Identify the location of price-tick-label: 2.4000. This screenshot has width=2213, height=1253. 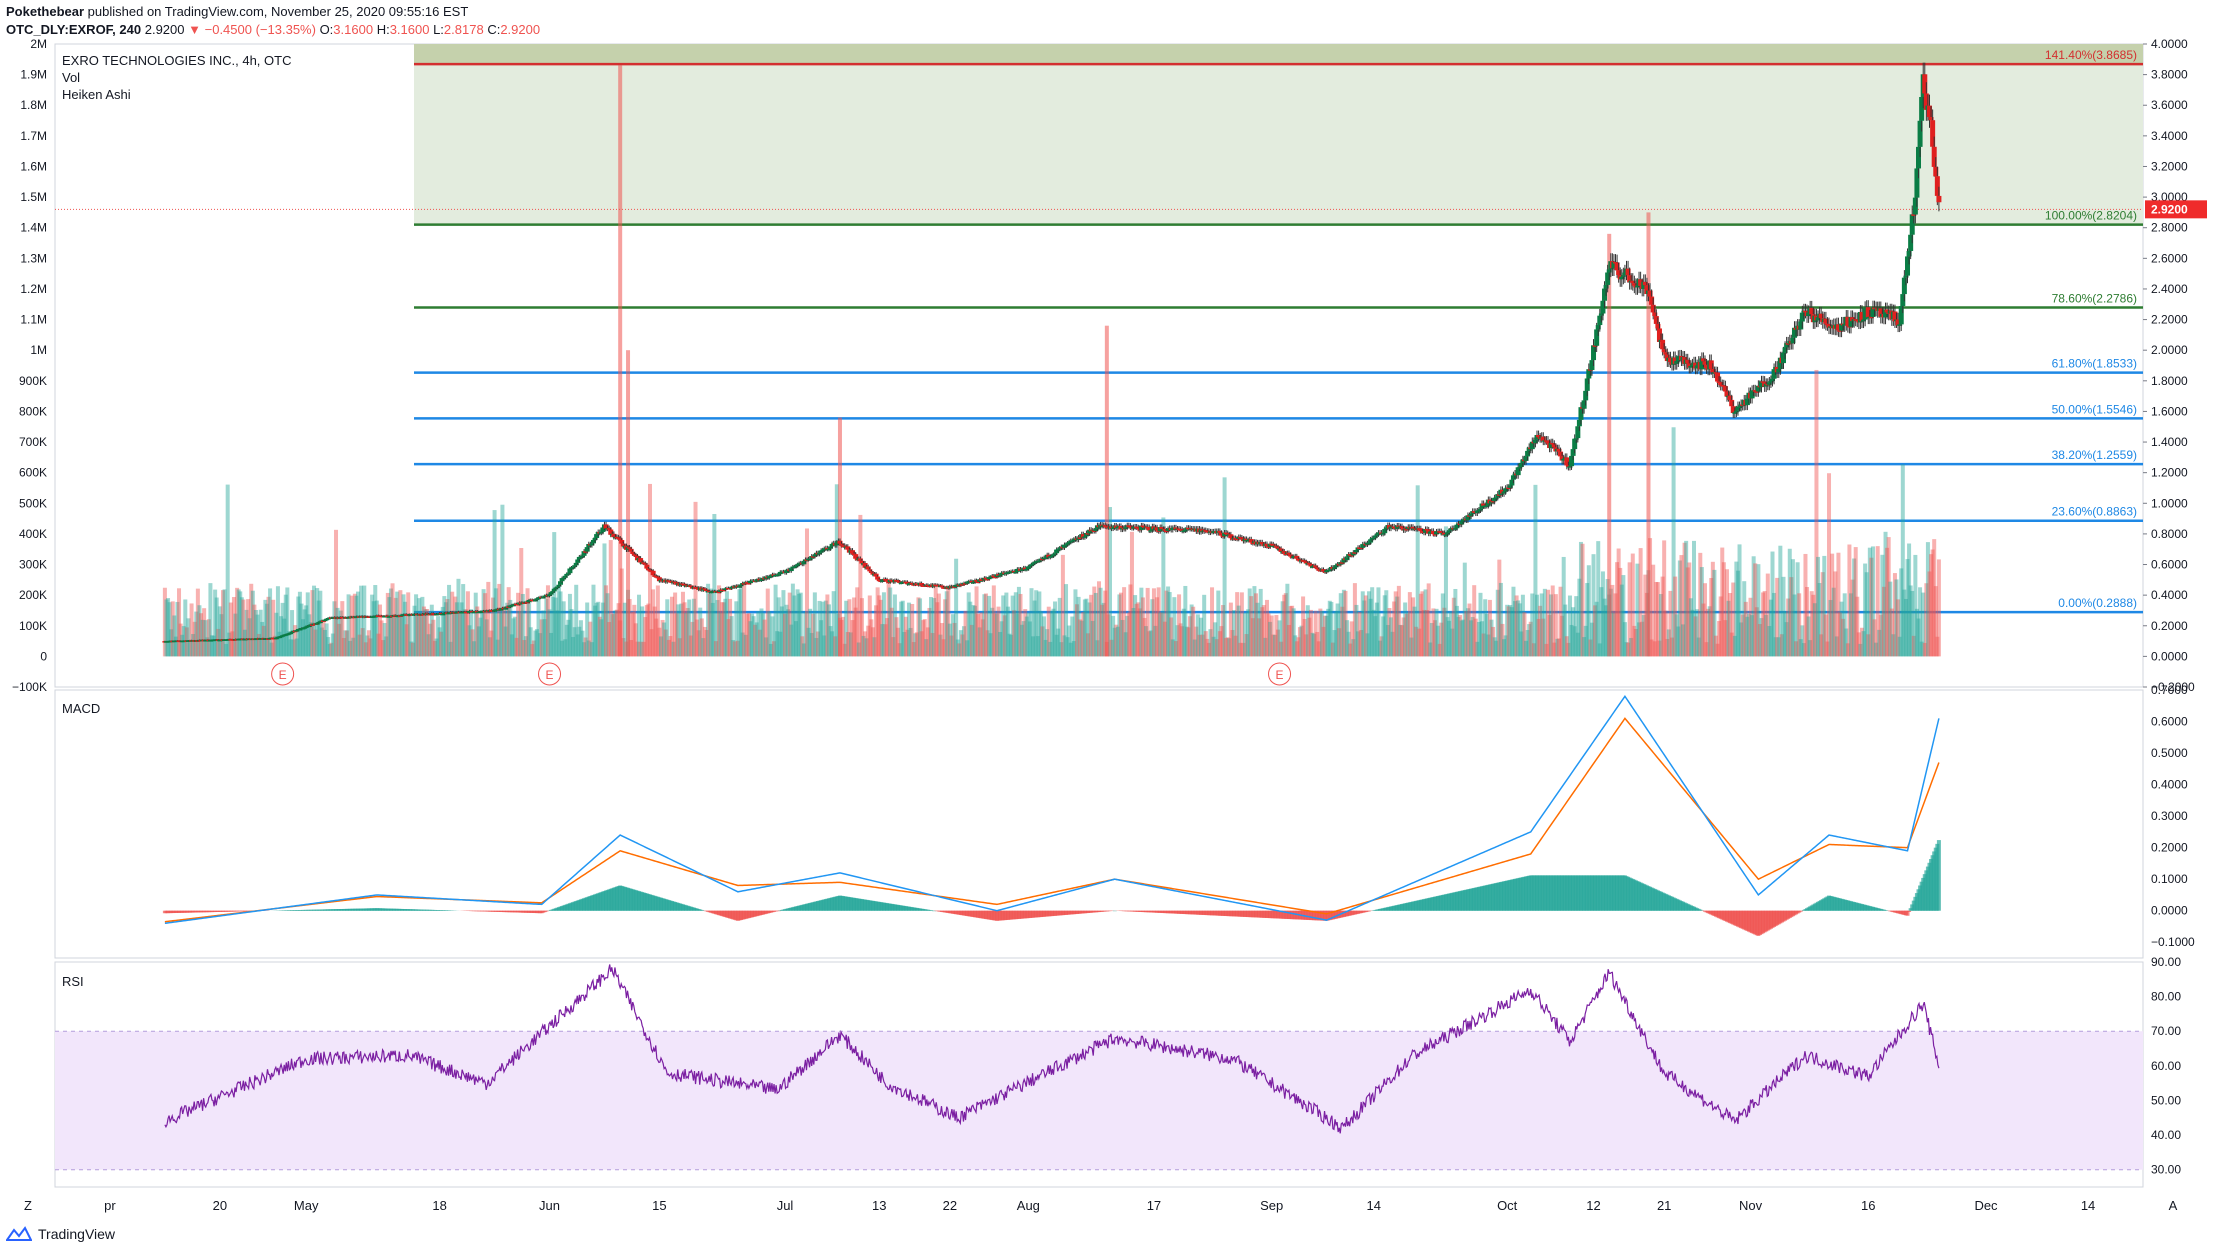
(2169, 289).